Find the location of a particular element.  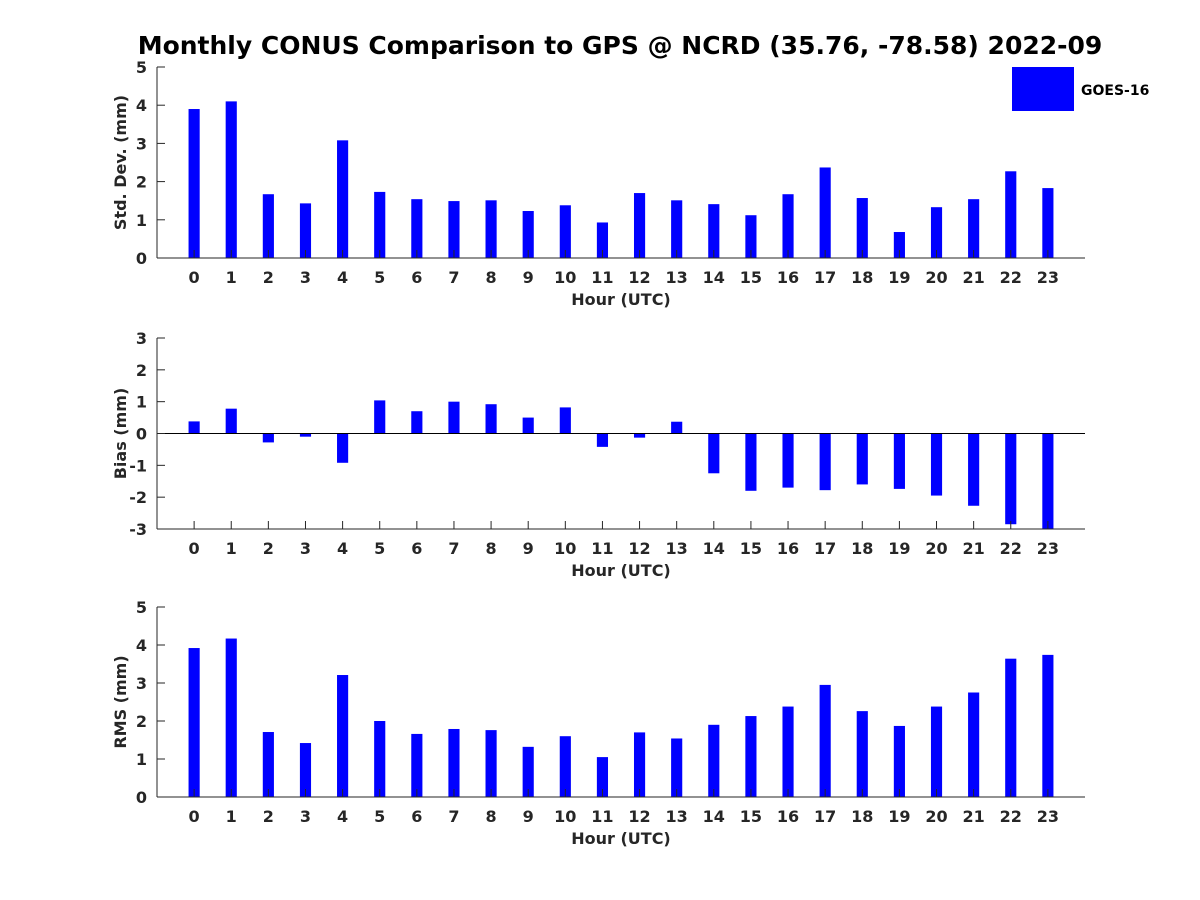

x-tick-label-stddev-14: 14 is located at coordinates (714, 277).